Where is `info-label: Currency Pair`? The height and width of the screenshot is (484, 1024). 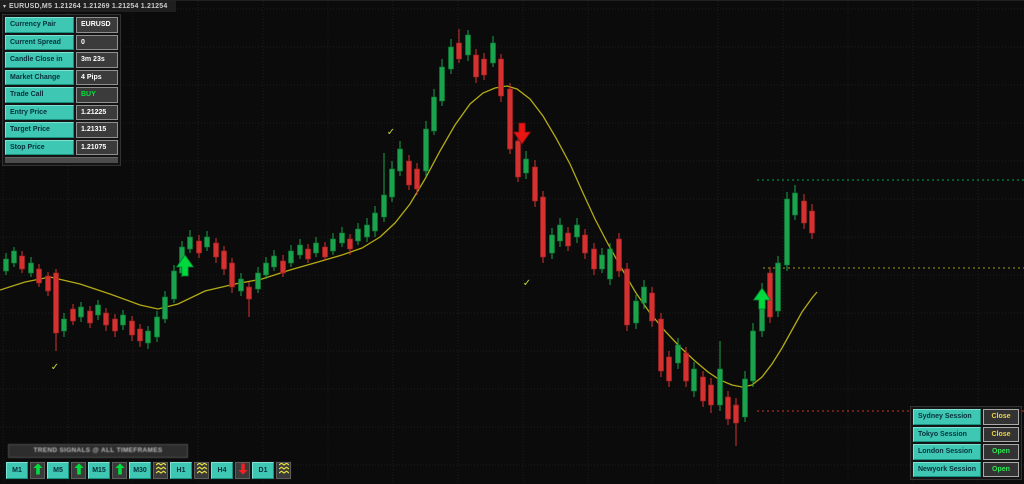 info-label: Currency Pair is located at coordinates (39, 25).